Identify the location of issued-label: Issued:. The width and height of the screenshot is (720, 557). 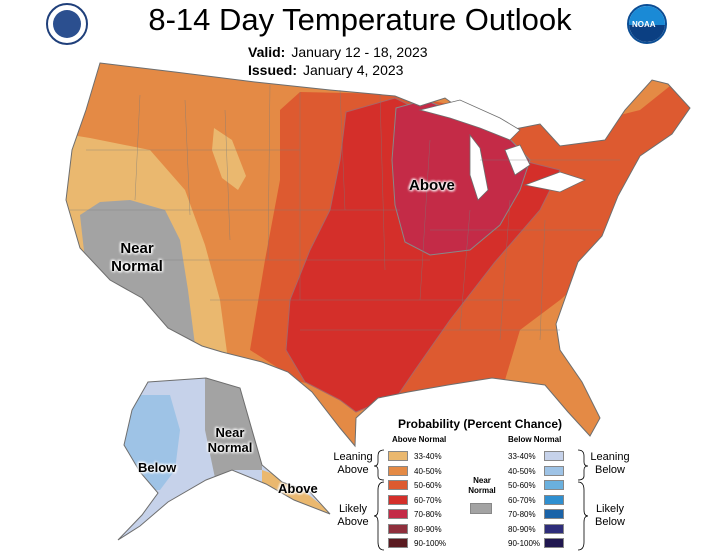
(273, 70).